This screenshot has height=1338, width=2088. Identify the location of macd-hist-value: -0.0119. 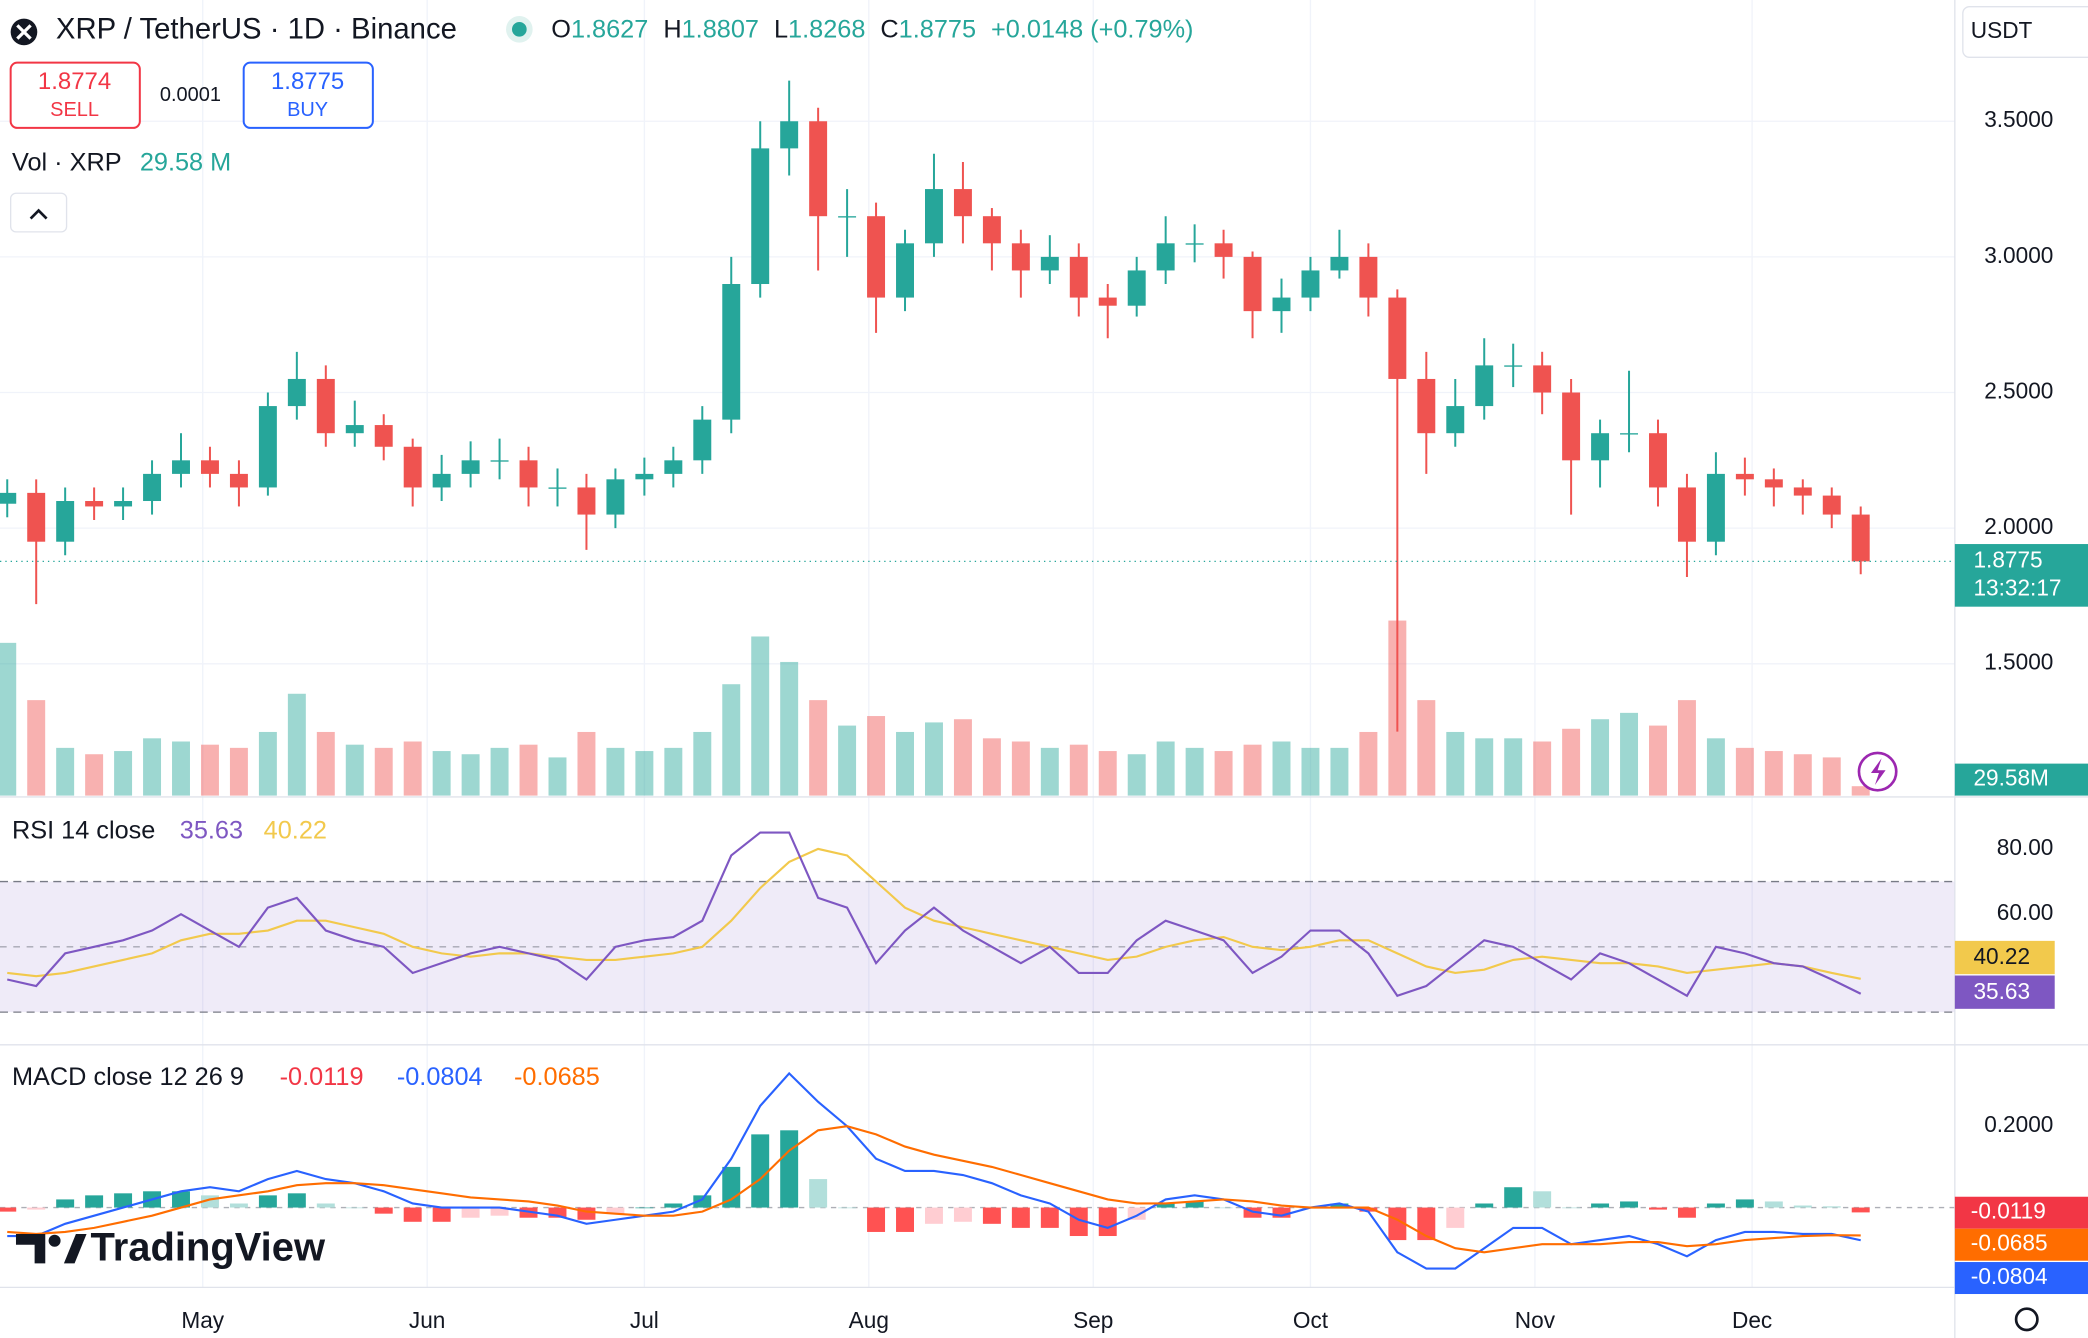
(322, 1077).